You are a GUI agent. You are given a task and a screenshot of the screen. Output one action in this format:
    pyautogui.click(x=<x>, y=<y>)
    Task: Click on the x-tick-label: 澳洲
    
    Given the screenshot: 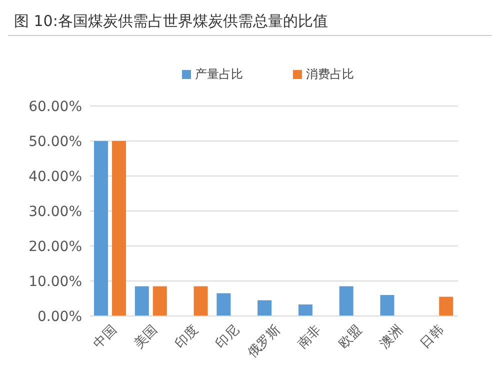 What is the action you would take?
    pyautogui.click(x=391, y=337)
    